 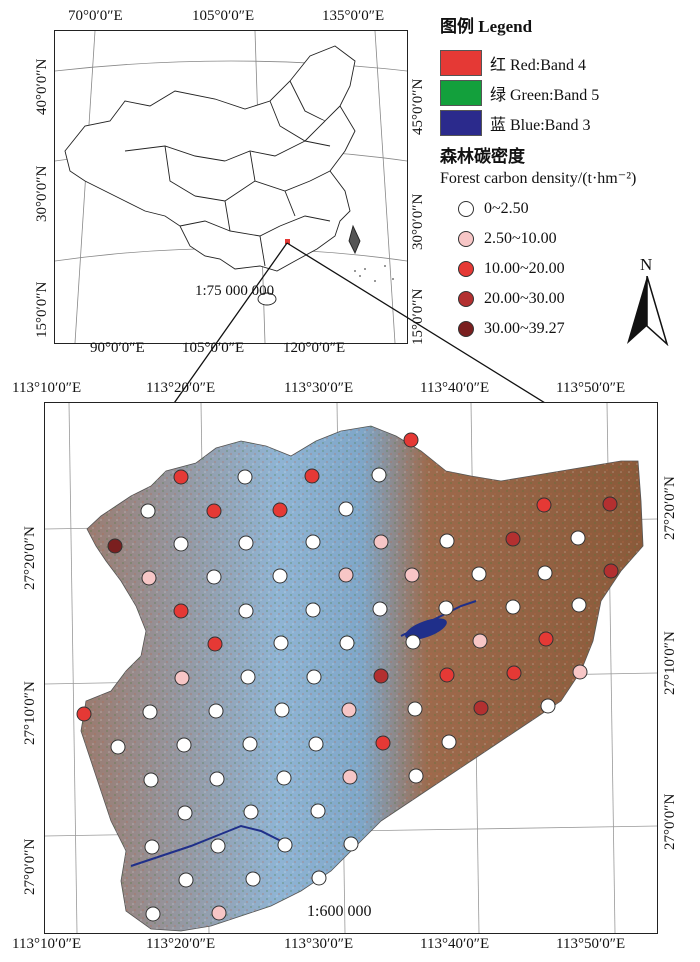 I want to click on main-left-label-1: 27°20′0″N, so click(x=30, y=558).